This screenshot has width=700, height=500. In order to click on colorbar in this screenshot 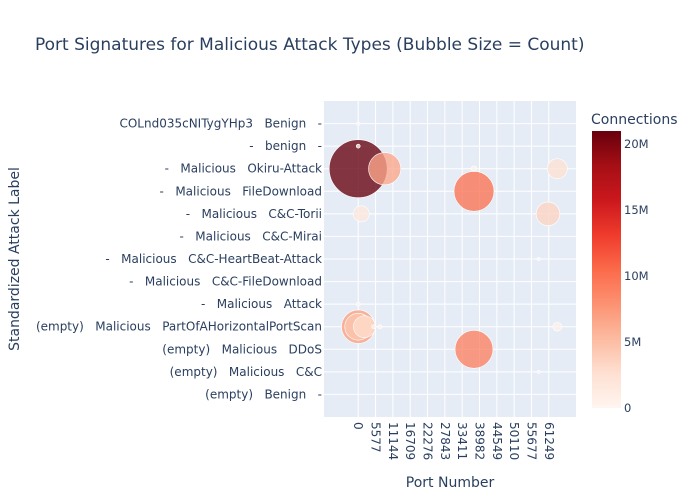, I will do `click(606, 269)`.